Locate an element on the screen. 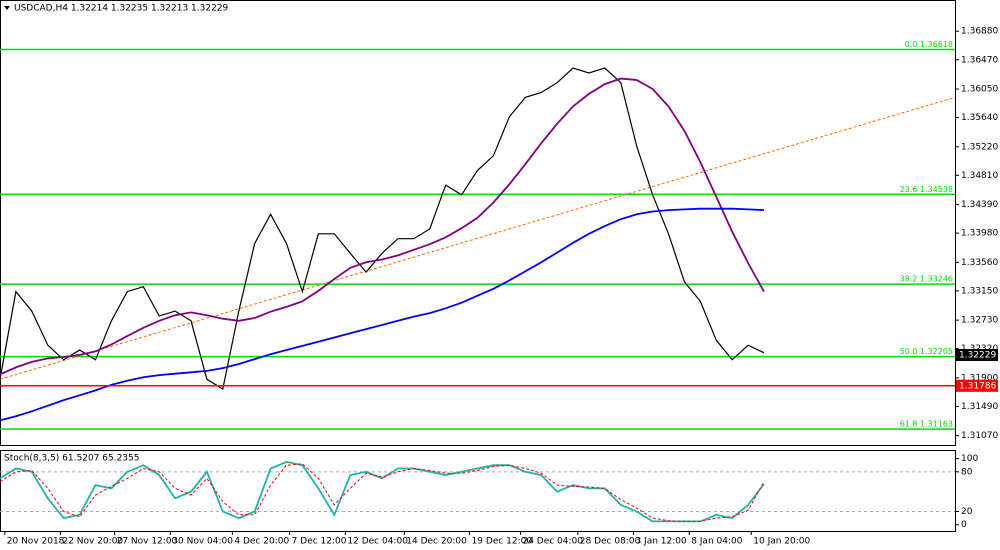 Image resolution: width=1000 pixels, height=550 pixels. x-tick-label: 10 Jan 20:00 is located at coordinates (781, 542).